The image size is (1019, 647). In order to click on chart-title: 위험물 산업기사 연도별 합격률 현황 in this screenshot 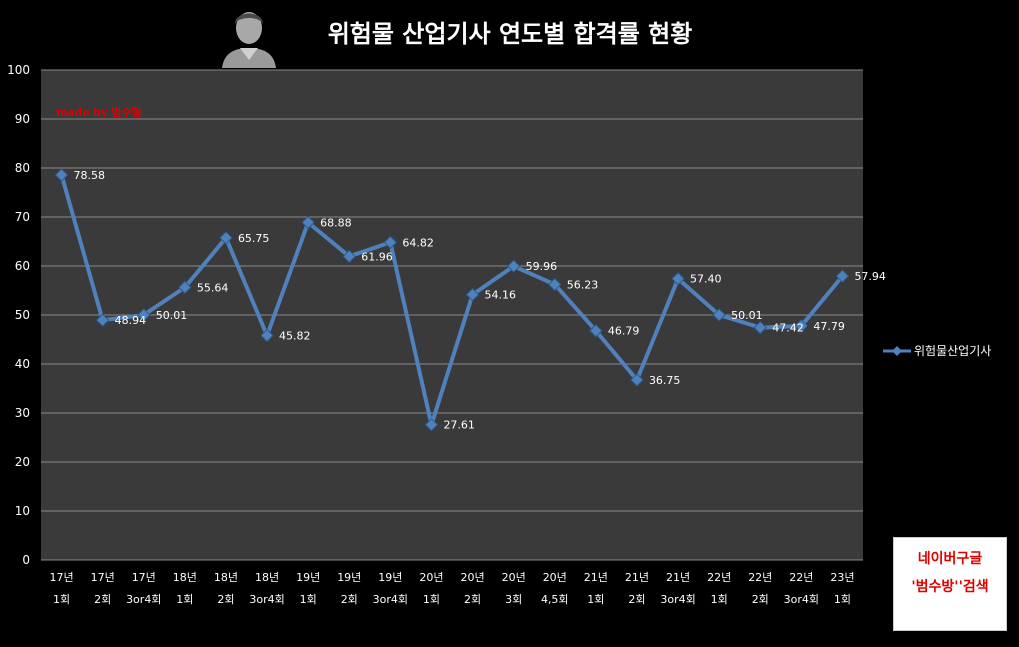, I will do `click(510, 34)`.